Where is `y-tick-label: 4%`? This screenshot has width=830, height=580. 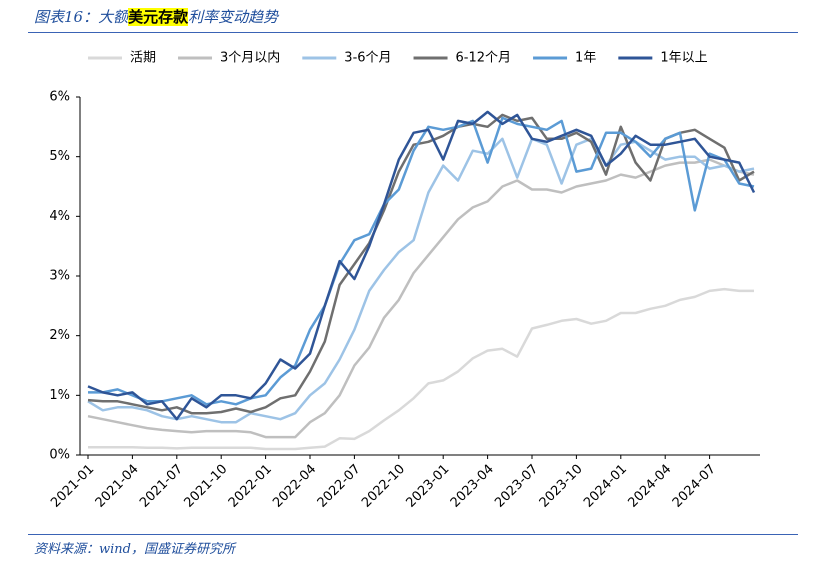 y-tick-label: 4% is located at coordinates (59, 216).